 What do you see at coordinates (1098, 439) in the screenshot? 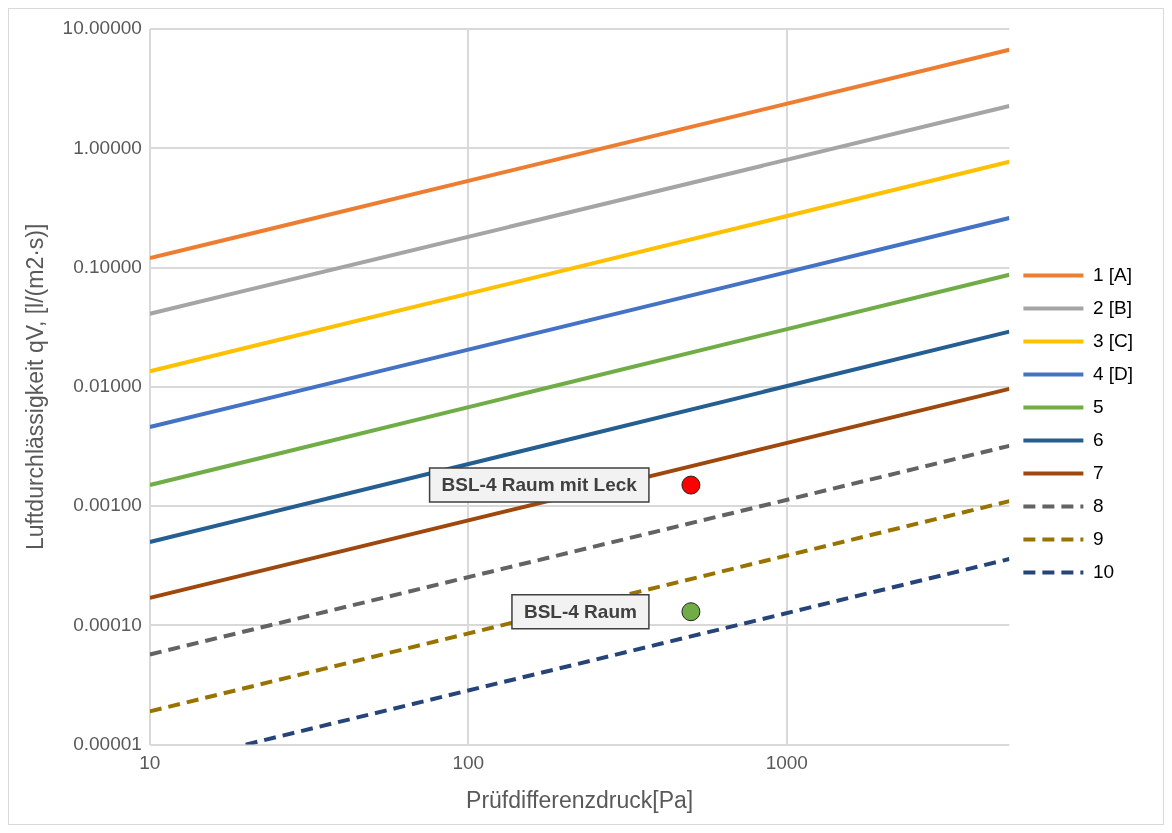
I see `legend-label: 6` at bounding box center [1098, 439].